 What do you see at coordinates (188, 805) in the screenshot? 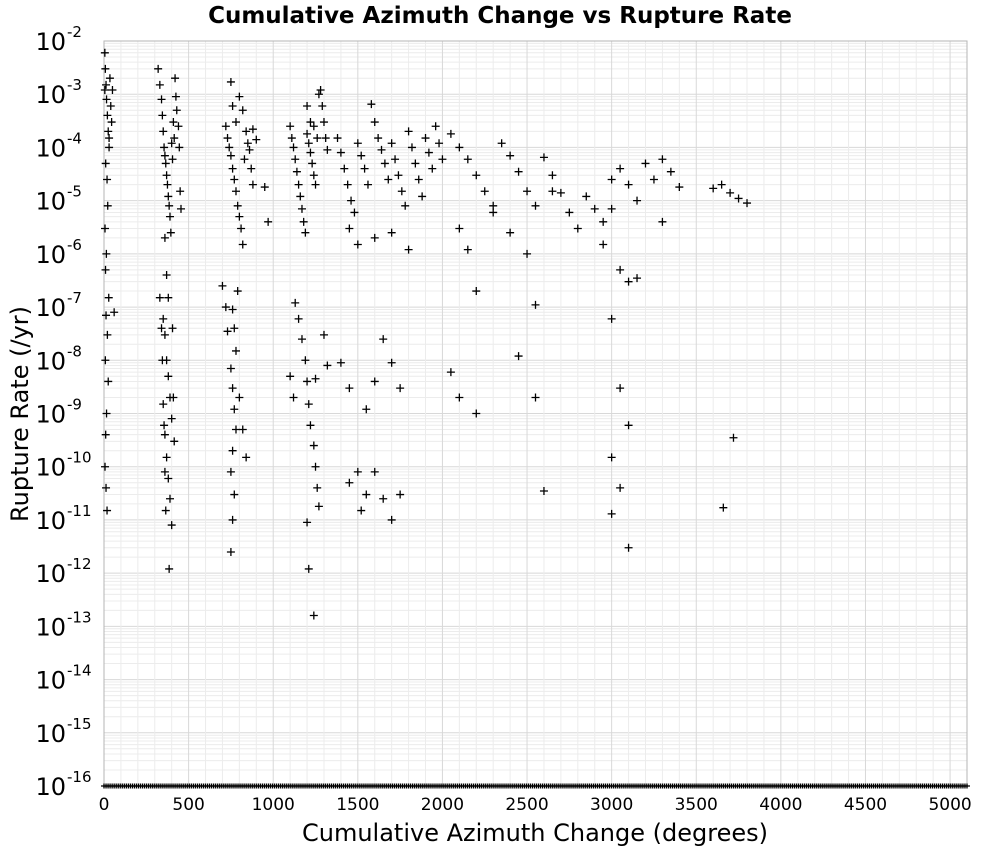
I see `x-tick-label: 500` at bounding box center [188, 805].